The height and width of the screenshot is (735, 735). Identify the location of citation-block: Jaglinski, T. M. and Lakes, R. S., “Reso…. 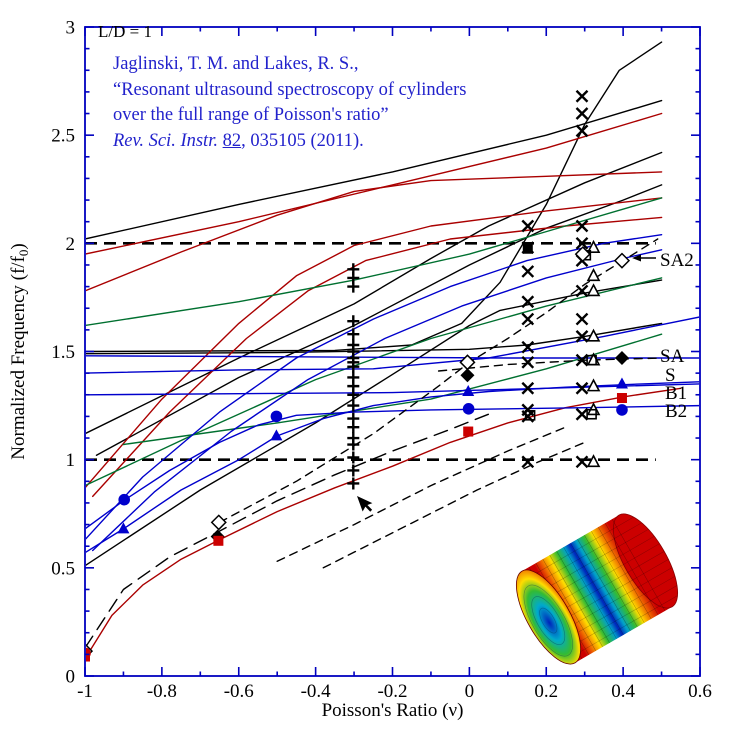
(289, 103).